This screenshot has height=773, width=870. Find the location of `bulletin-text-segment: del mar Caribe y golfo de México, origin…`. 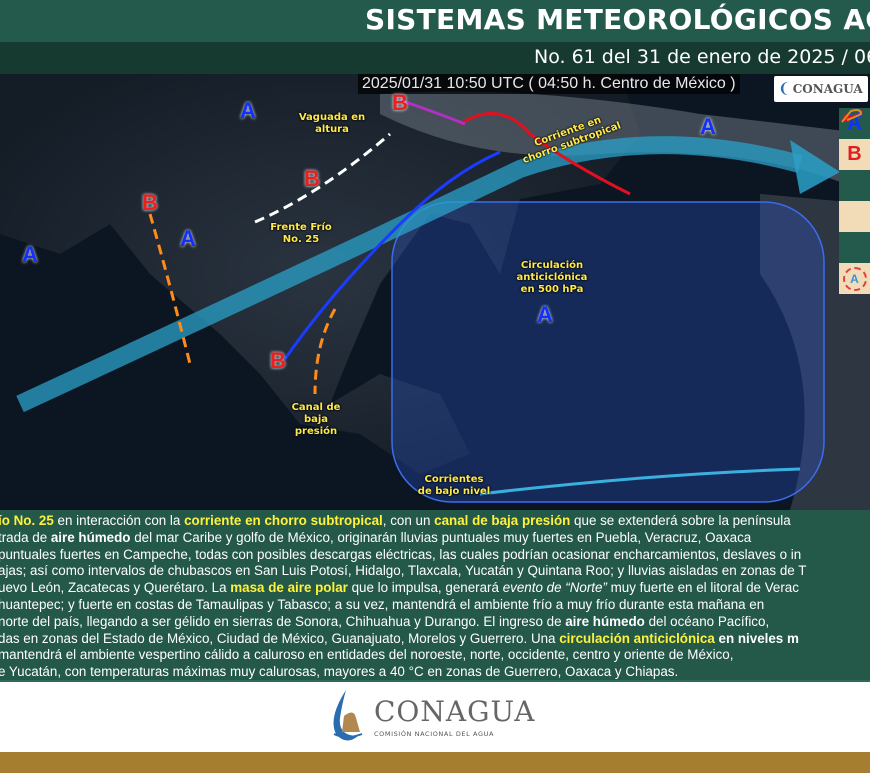

bulletin-text-segment: del mar Caribe y golfo de México, origin… is located at coordinates (441, 537).